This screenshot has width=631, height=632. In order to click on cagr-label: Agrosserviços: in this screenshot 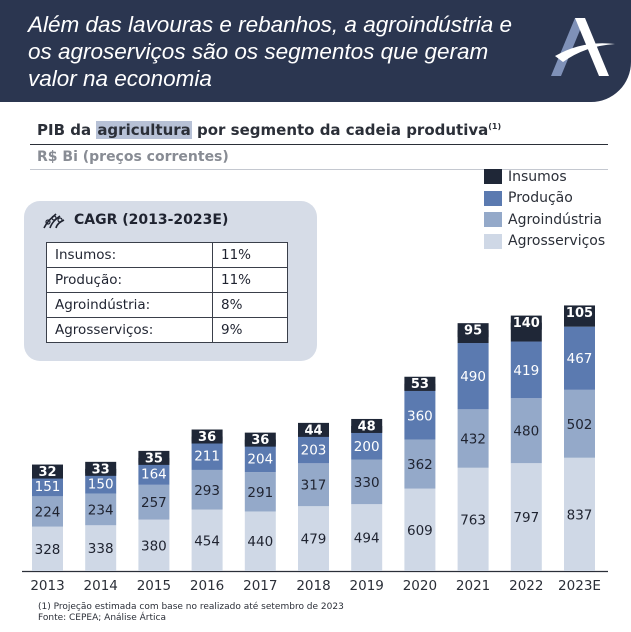, I will do `click(129, 330)`.